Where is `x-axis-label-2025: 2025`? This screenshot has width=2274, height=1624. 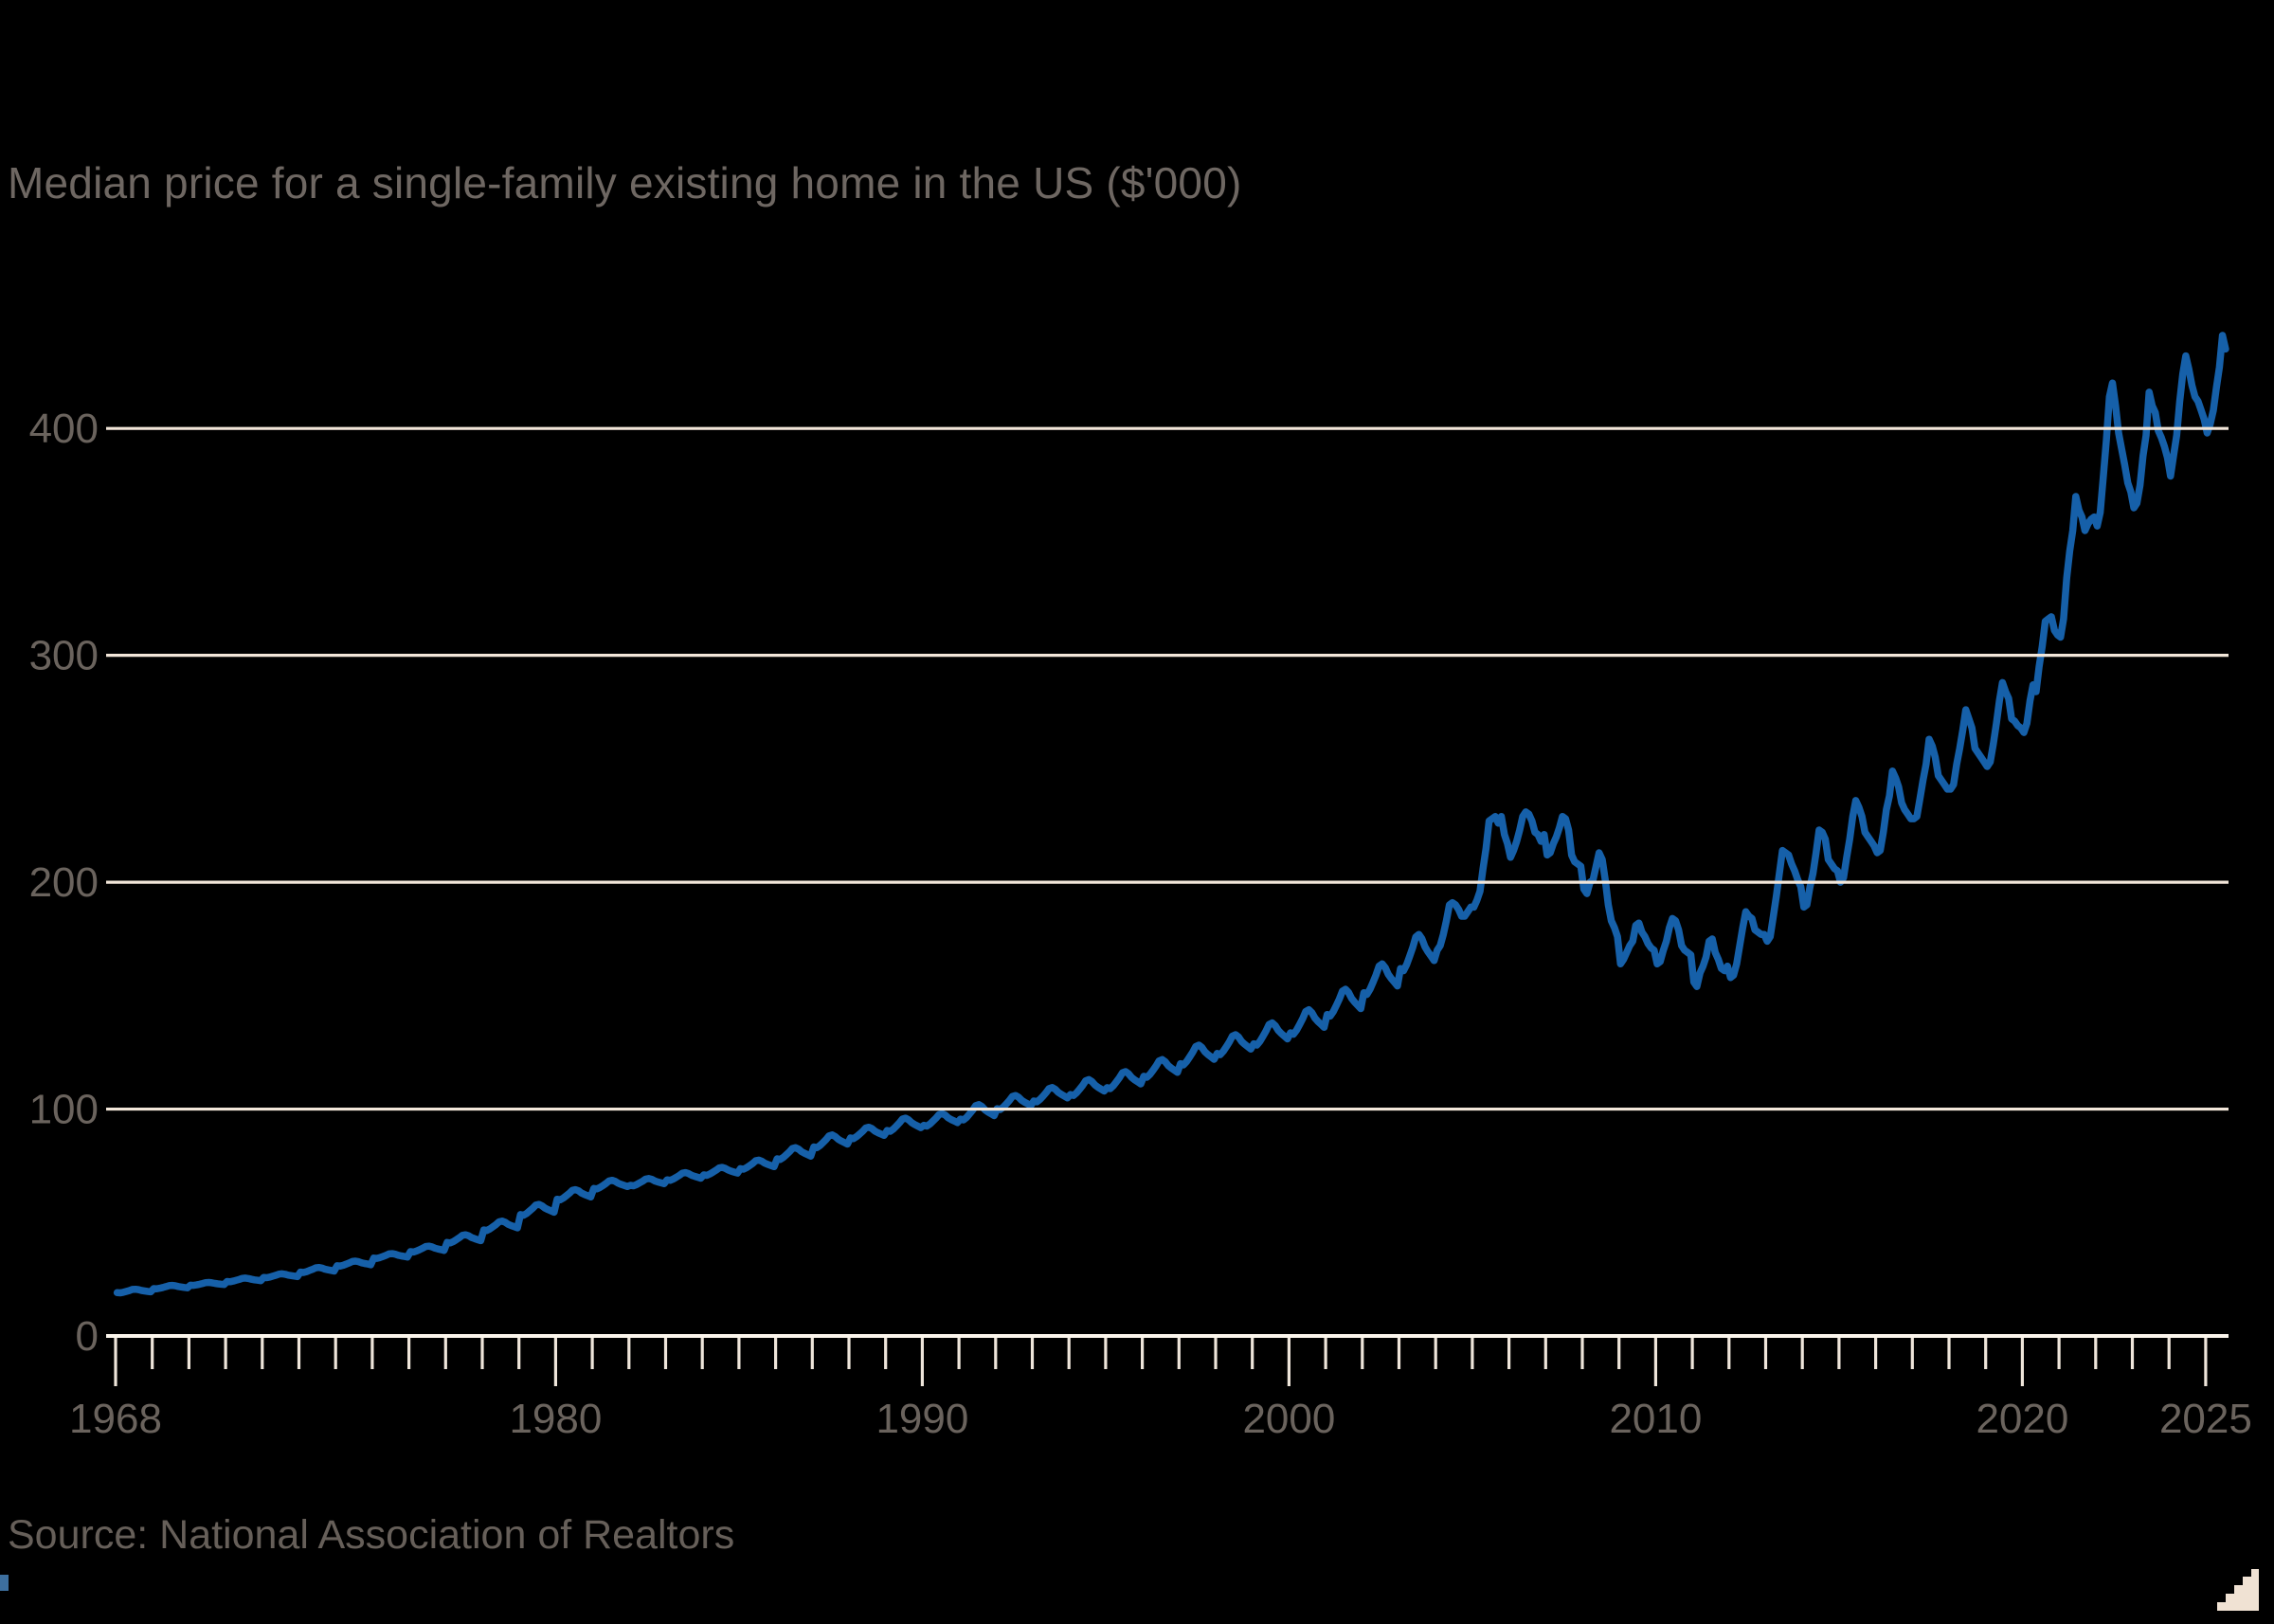 x-axis-label-2025: 2025 is located at coordinates (2205, 1419).